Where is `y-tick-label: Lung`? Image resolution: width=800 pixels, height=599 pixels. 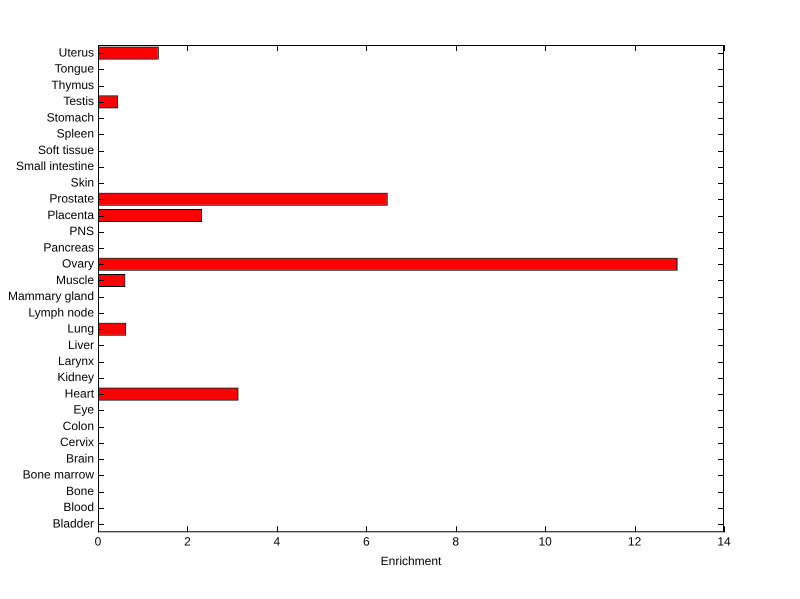
y-tick-label: Lung is located at coordinates (80, 329).